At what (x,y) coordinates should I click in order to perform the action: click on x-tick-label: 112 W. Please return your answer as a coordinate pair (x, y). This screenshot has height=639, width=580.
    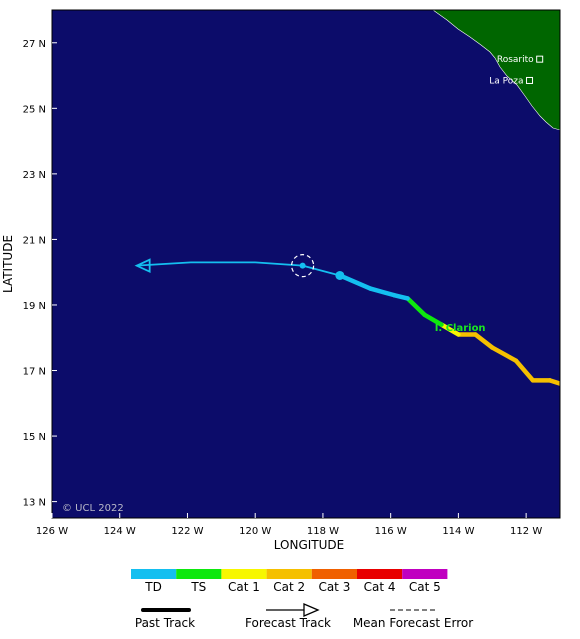
    Looking at the image, I should click on (526, 531).